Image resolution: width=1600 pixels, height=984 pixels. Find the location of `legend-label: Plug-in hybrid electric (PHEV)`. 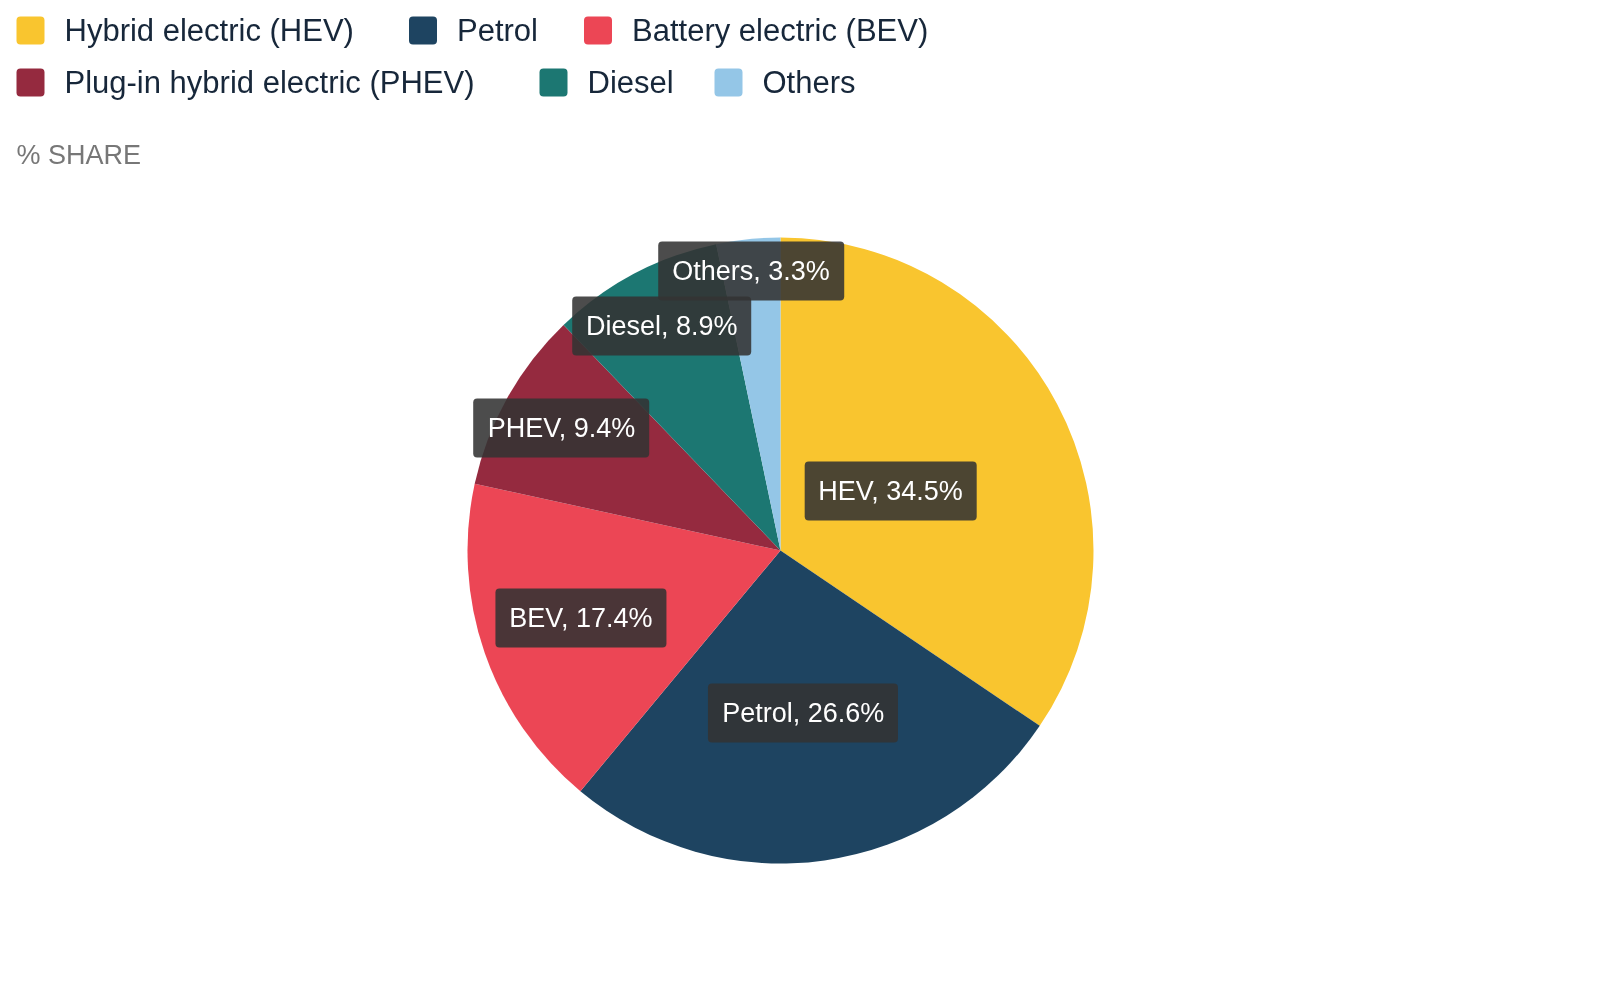

legend-label: Plug-in hybrid electric (PHEV) is located at coordinates (269, 82).